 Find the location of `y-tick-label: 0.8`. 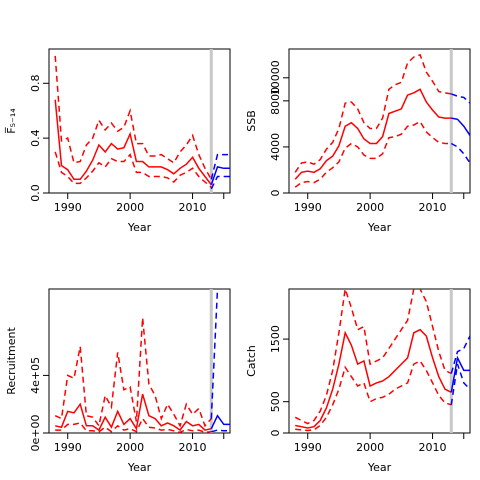

y-tick-label: 0.8 is located at coordinates (35, 84).